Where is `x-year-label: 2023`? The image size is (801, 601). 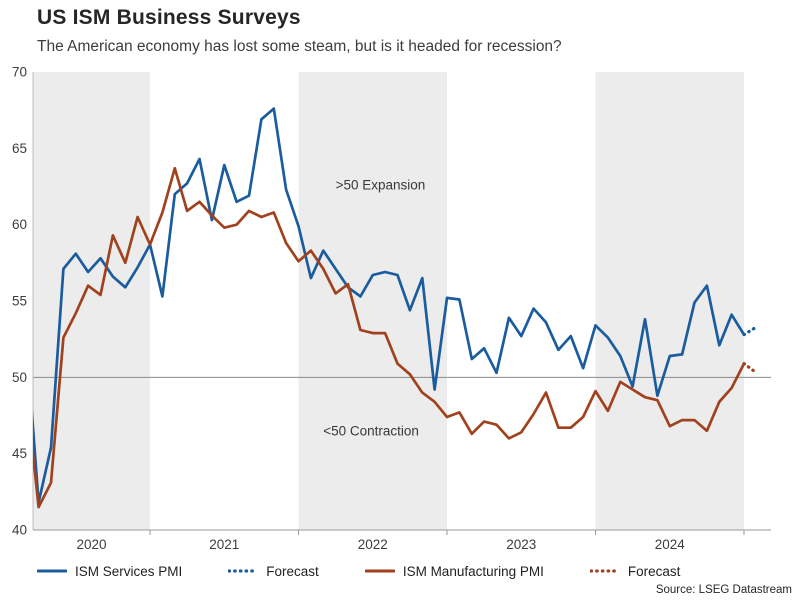 x-year-label: 2023 is located at coordinates (521, 544).